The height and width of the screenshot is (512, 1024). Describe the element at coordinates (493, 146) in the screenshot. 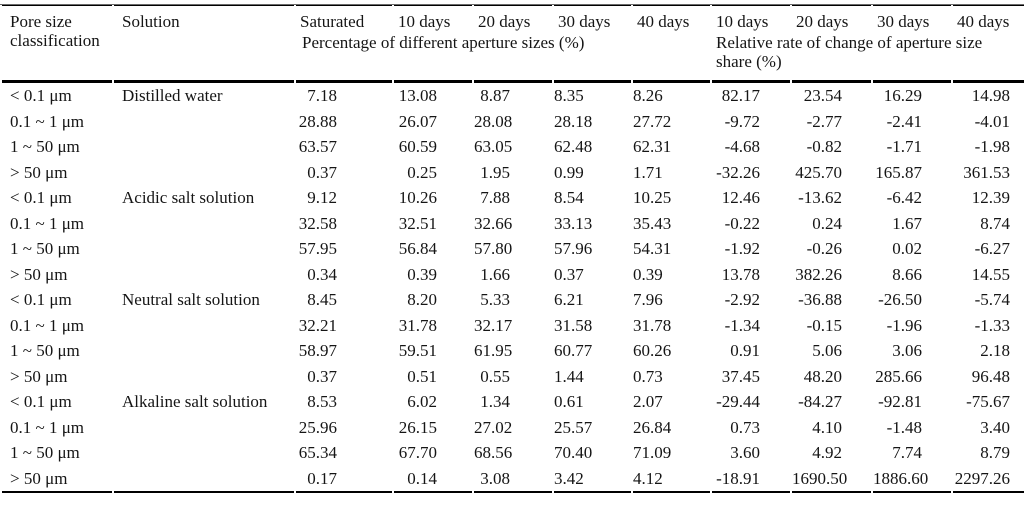

I see `value-cell: 63.05` at that location.